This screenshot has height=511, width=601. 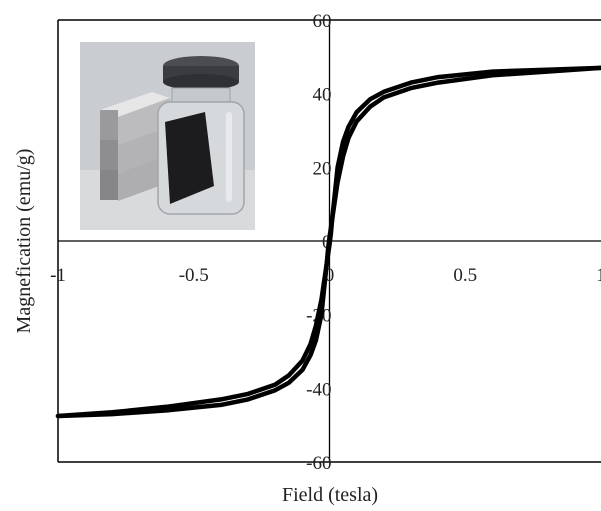 I want to click on x-tick-label: -0.5, so click(x=194, y=275).